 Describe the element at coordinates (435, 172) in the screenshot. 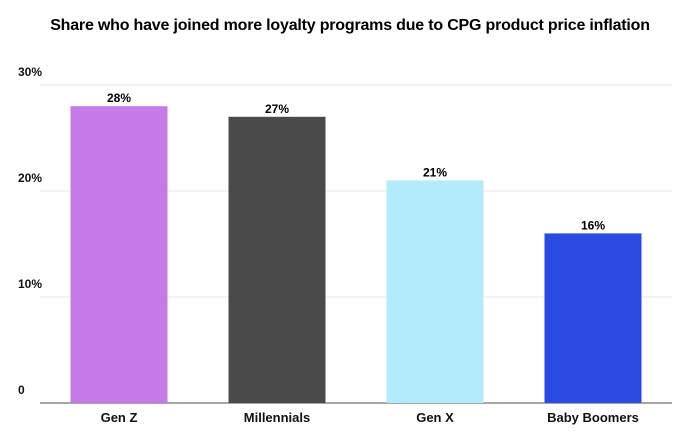

I see `data-label: 21%` at that location.